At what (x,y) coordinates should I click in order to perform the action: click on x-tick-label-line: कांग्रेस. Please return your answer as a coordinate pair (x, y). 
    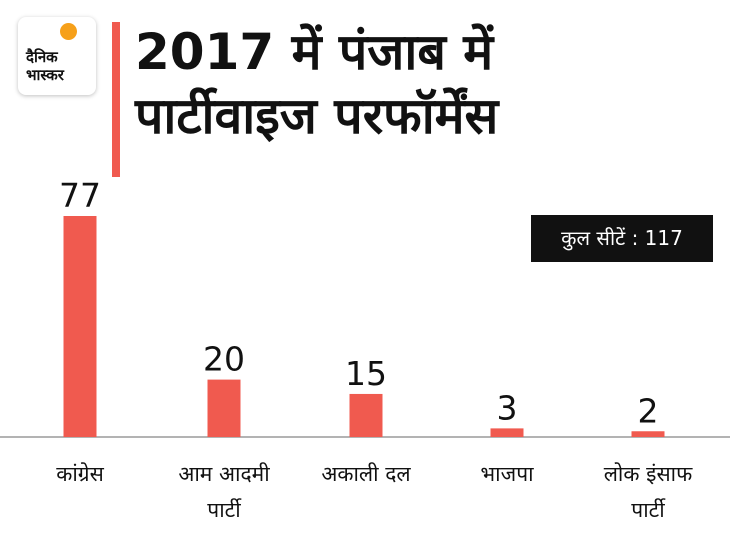
    Looking at the image, I should click on (80, 474).